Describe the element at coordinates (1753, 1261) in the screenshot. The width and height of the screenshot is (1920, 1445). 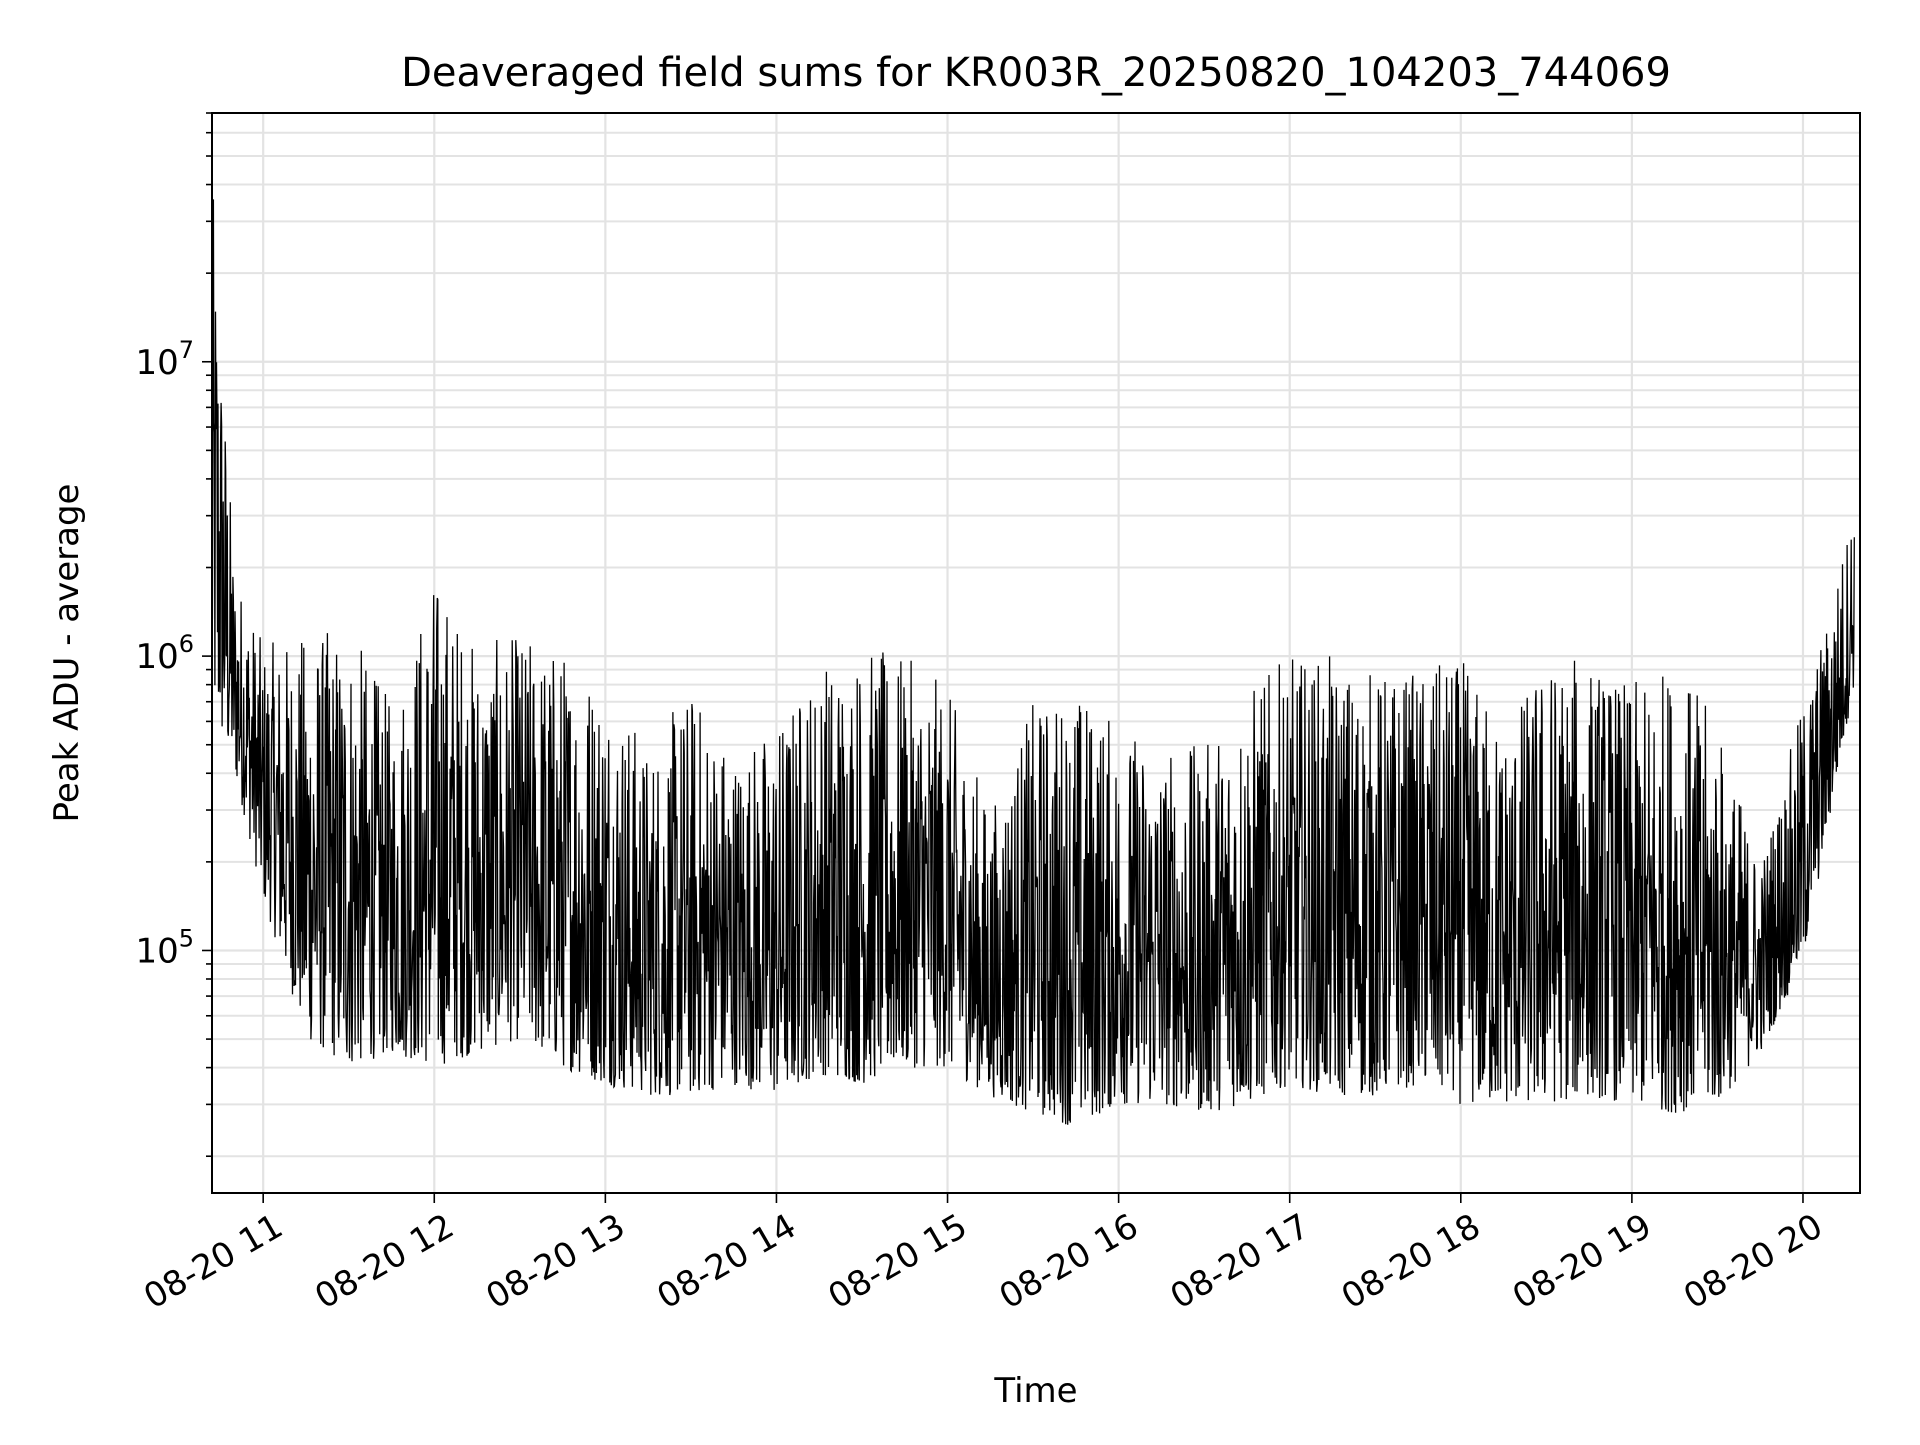
I see `x-tick-label: 08-20 20` at that location.